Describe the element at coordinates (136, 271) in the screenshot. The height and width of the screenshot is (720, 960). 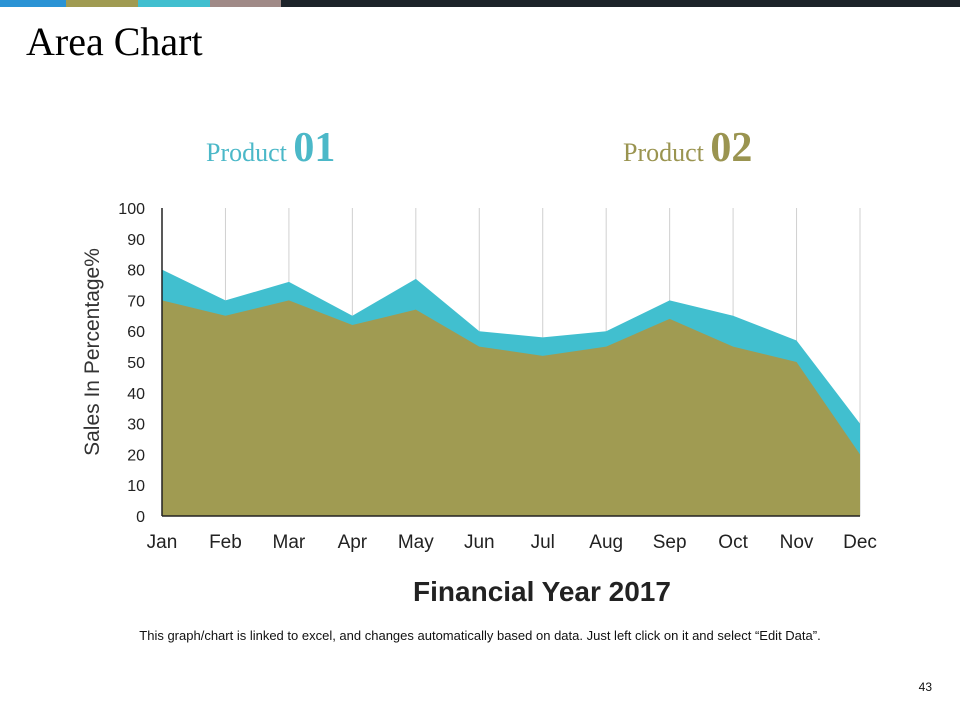
I see `y-tick-label: 80` at that location.